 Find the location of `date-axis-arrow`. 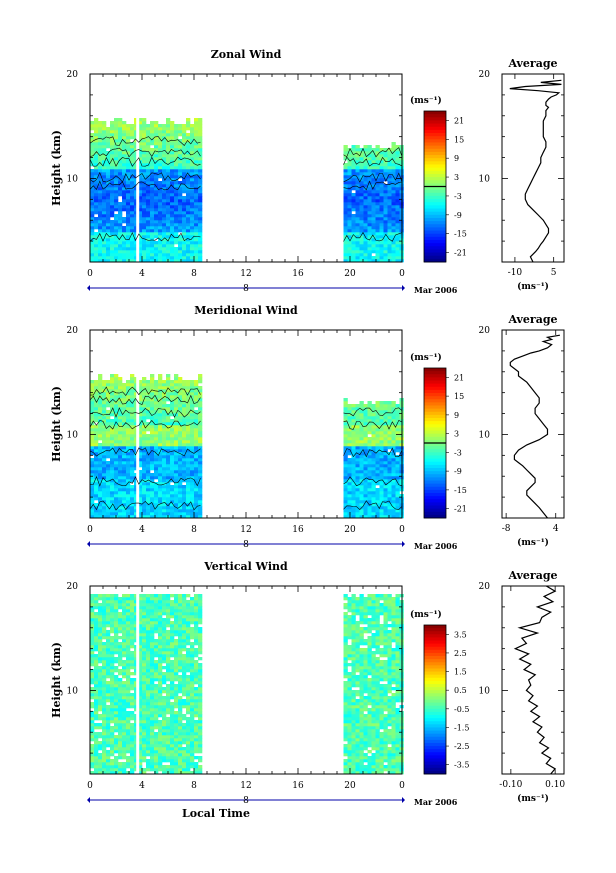

date-axis-arrow is located at coordinates (88, 544).